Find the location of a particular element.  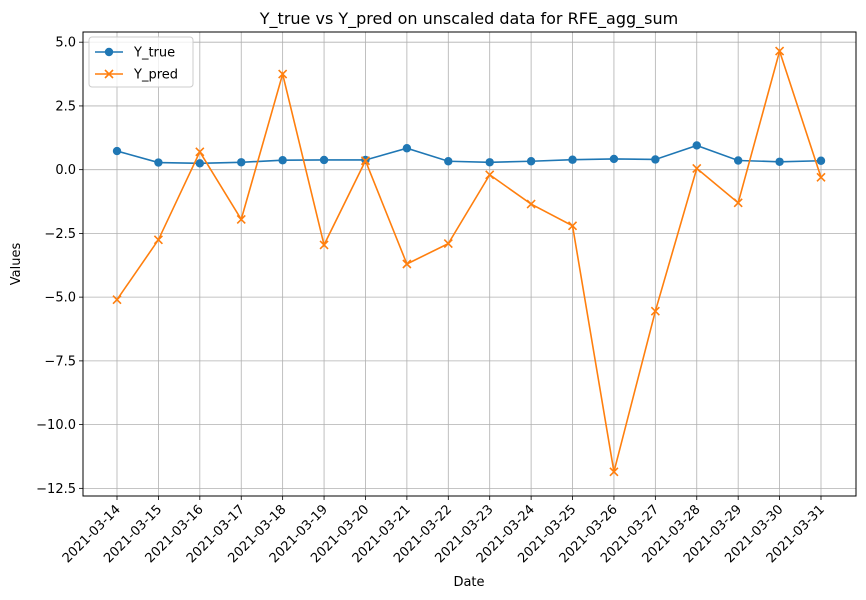

y-tick-label: 2.5 is located at coordinates (65, 106).